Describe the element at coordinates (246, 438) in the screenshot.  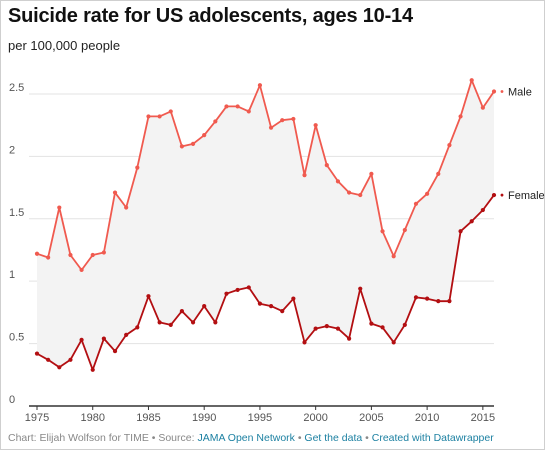
I see `source-link: JAMA Open Network` at that location.